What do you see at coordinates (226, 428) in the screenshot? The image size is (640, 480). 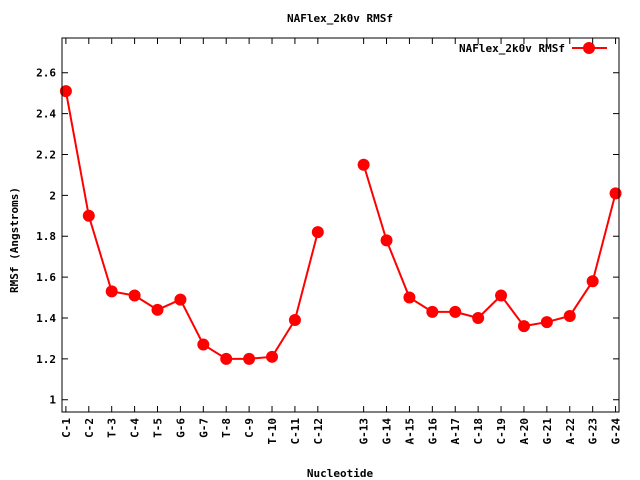 I see `x-tick-label: T-8` at bounding box center [226, 428].